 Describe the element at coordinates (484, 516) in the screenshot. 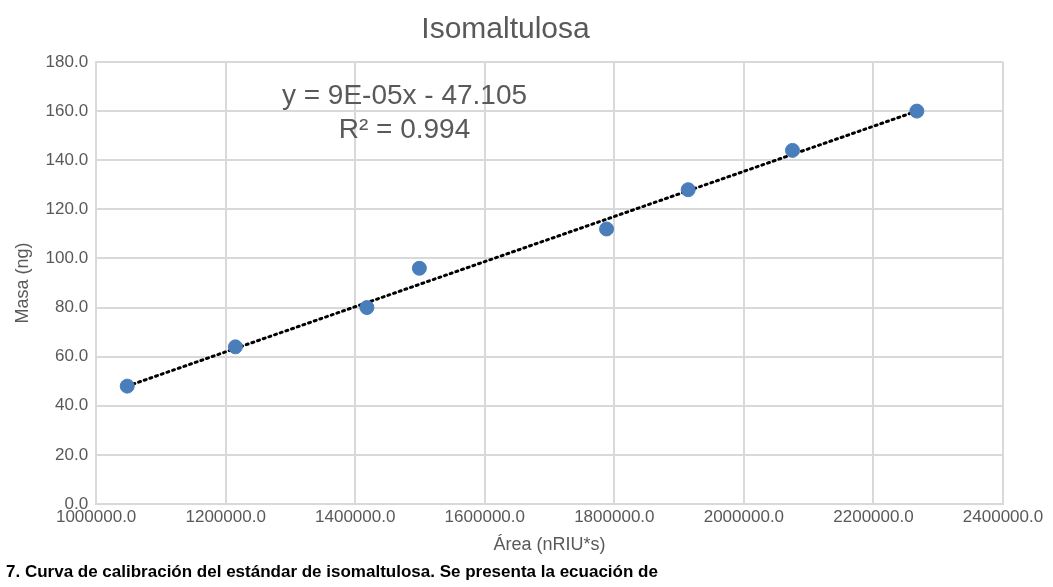

I see `x-tick-label: 1600000.0` at that location.